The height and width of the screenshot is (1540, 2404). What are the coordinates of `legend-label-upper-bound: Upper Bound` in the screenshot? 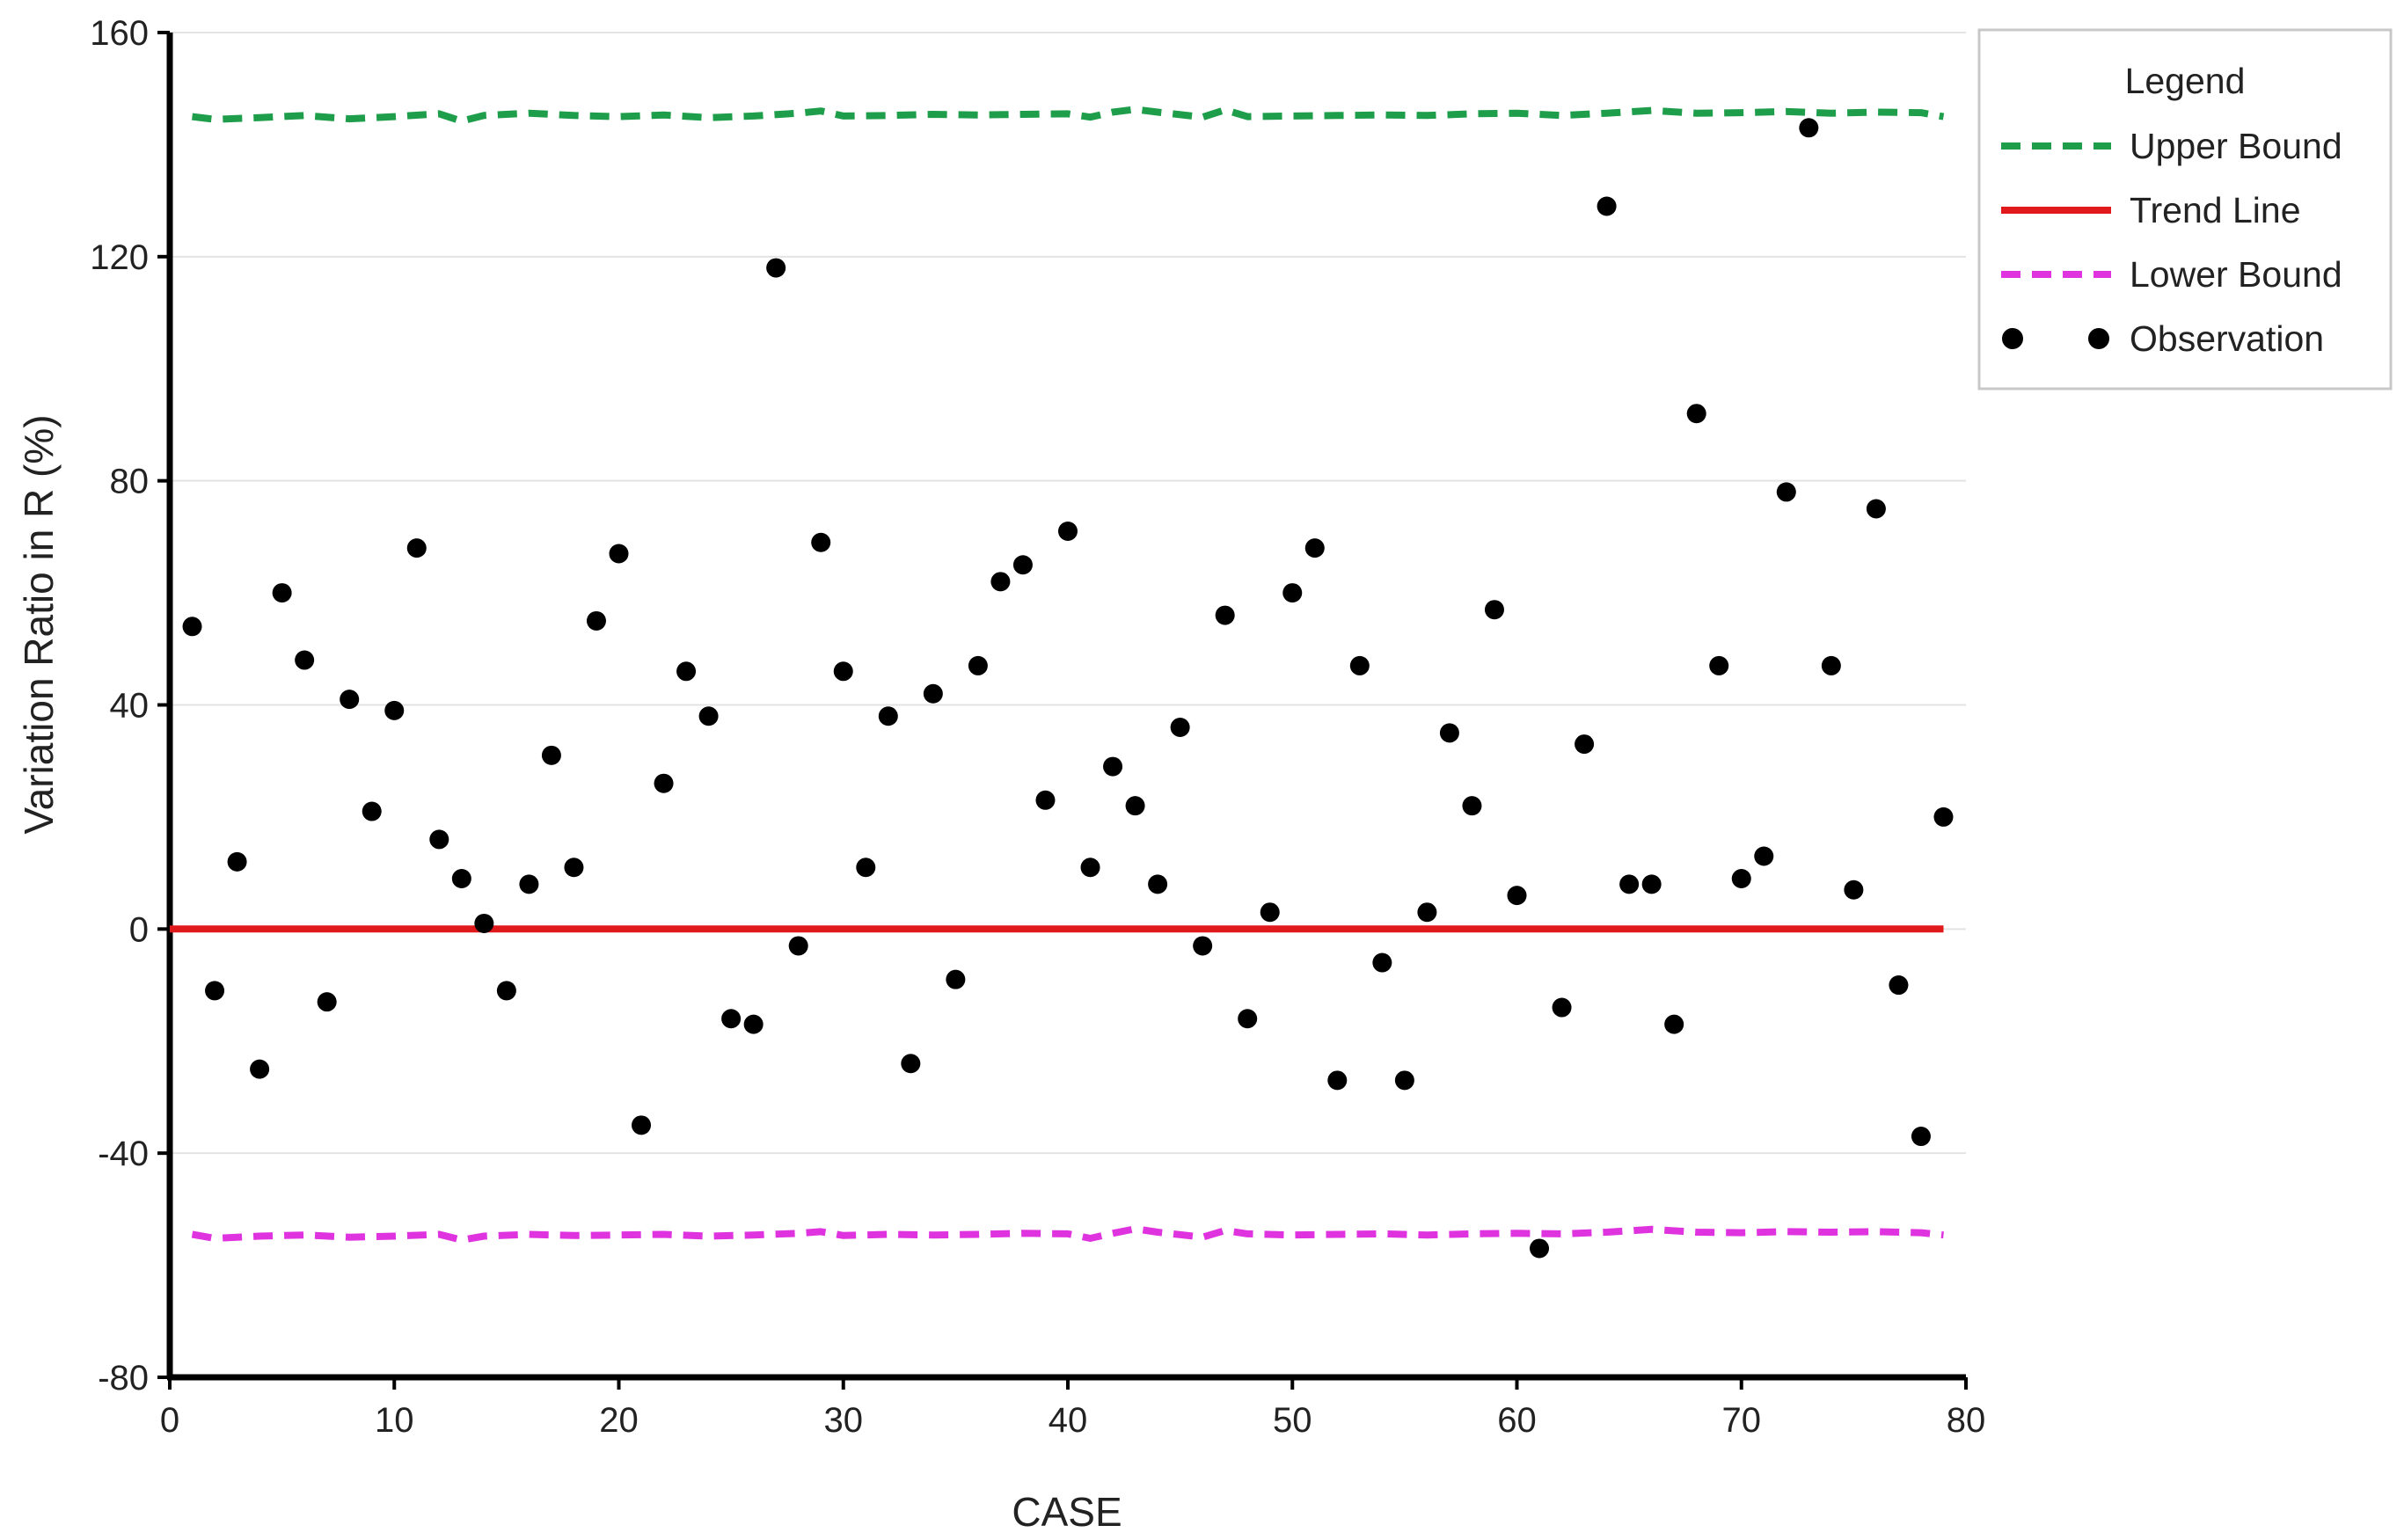 It's located at (2236, 146).